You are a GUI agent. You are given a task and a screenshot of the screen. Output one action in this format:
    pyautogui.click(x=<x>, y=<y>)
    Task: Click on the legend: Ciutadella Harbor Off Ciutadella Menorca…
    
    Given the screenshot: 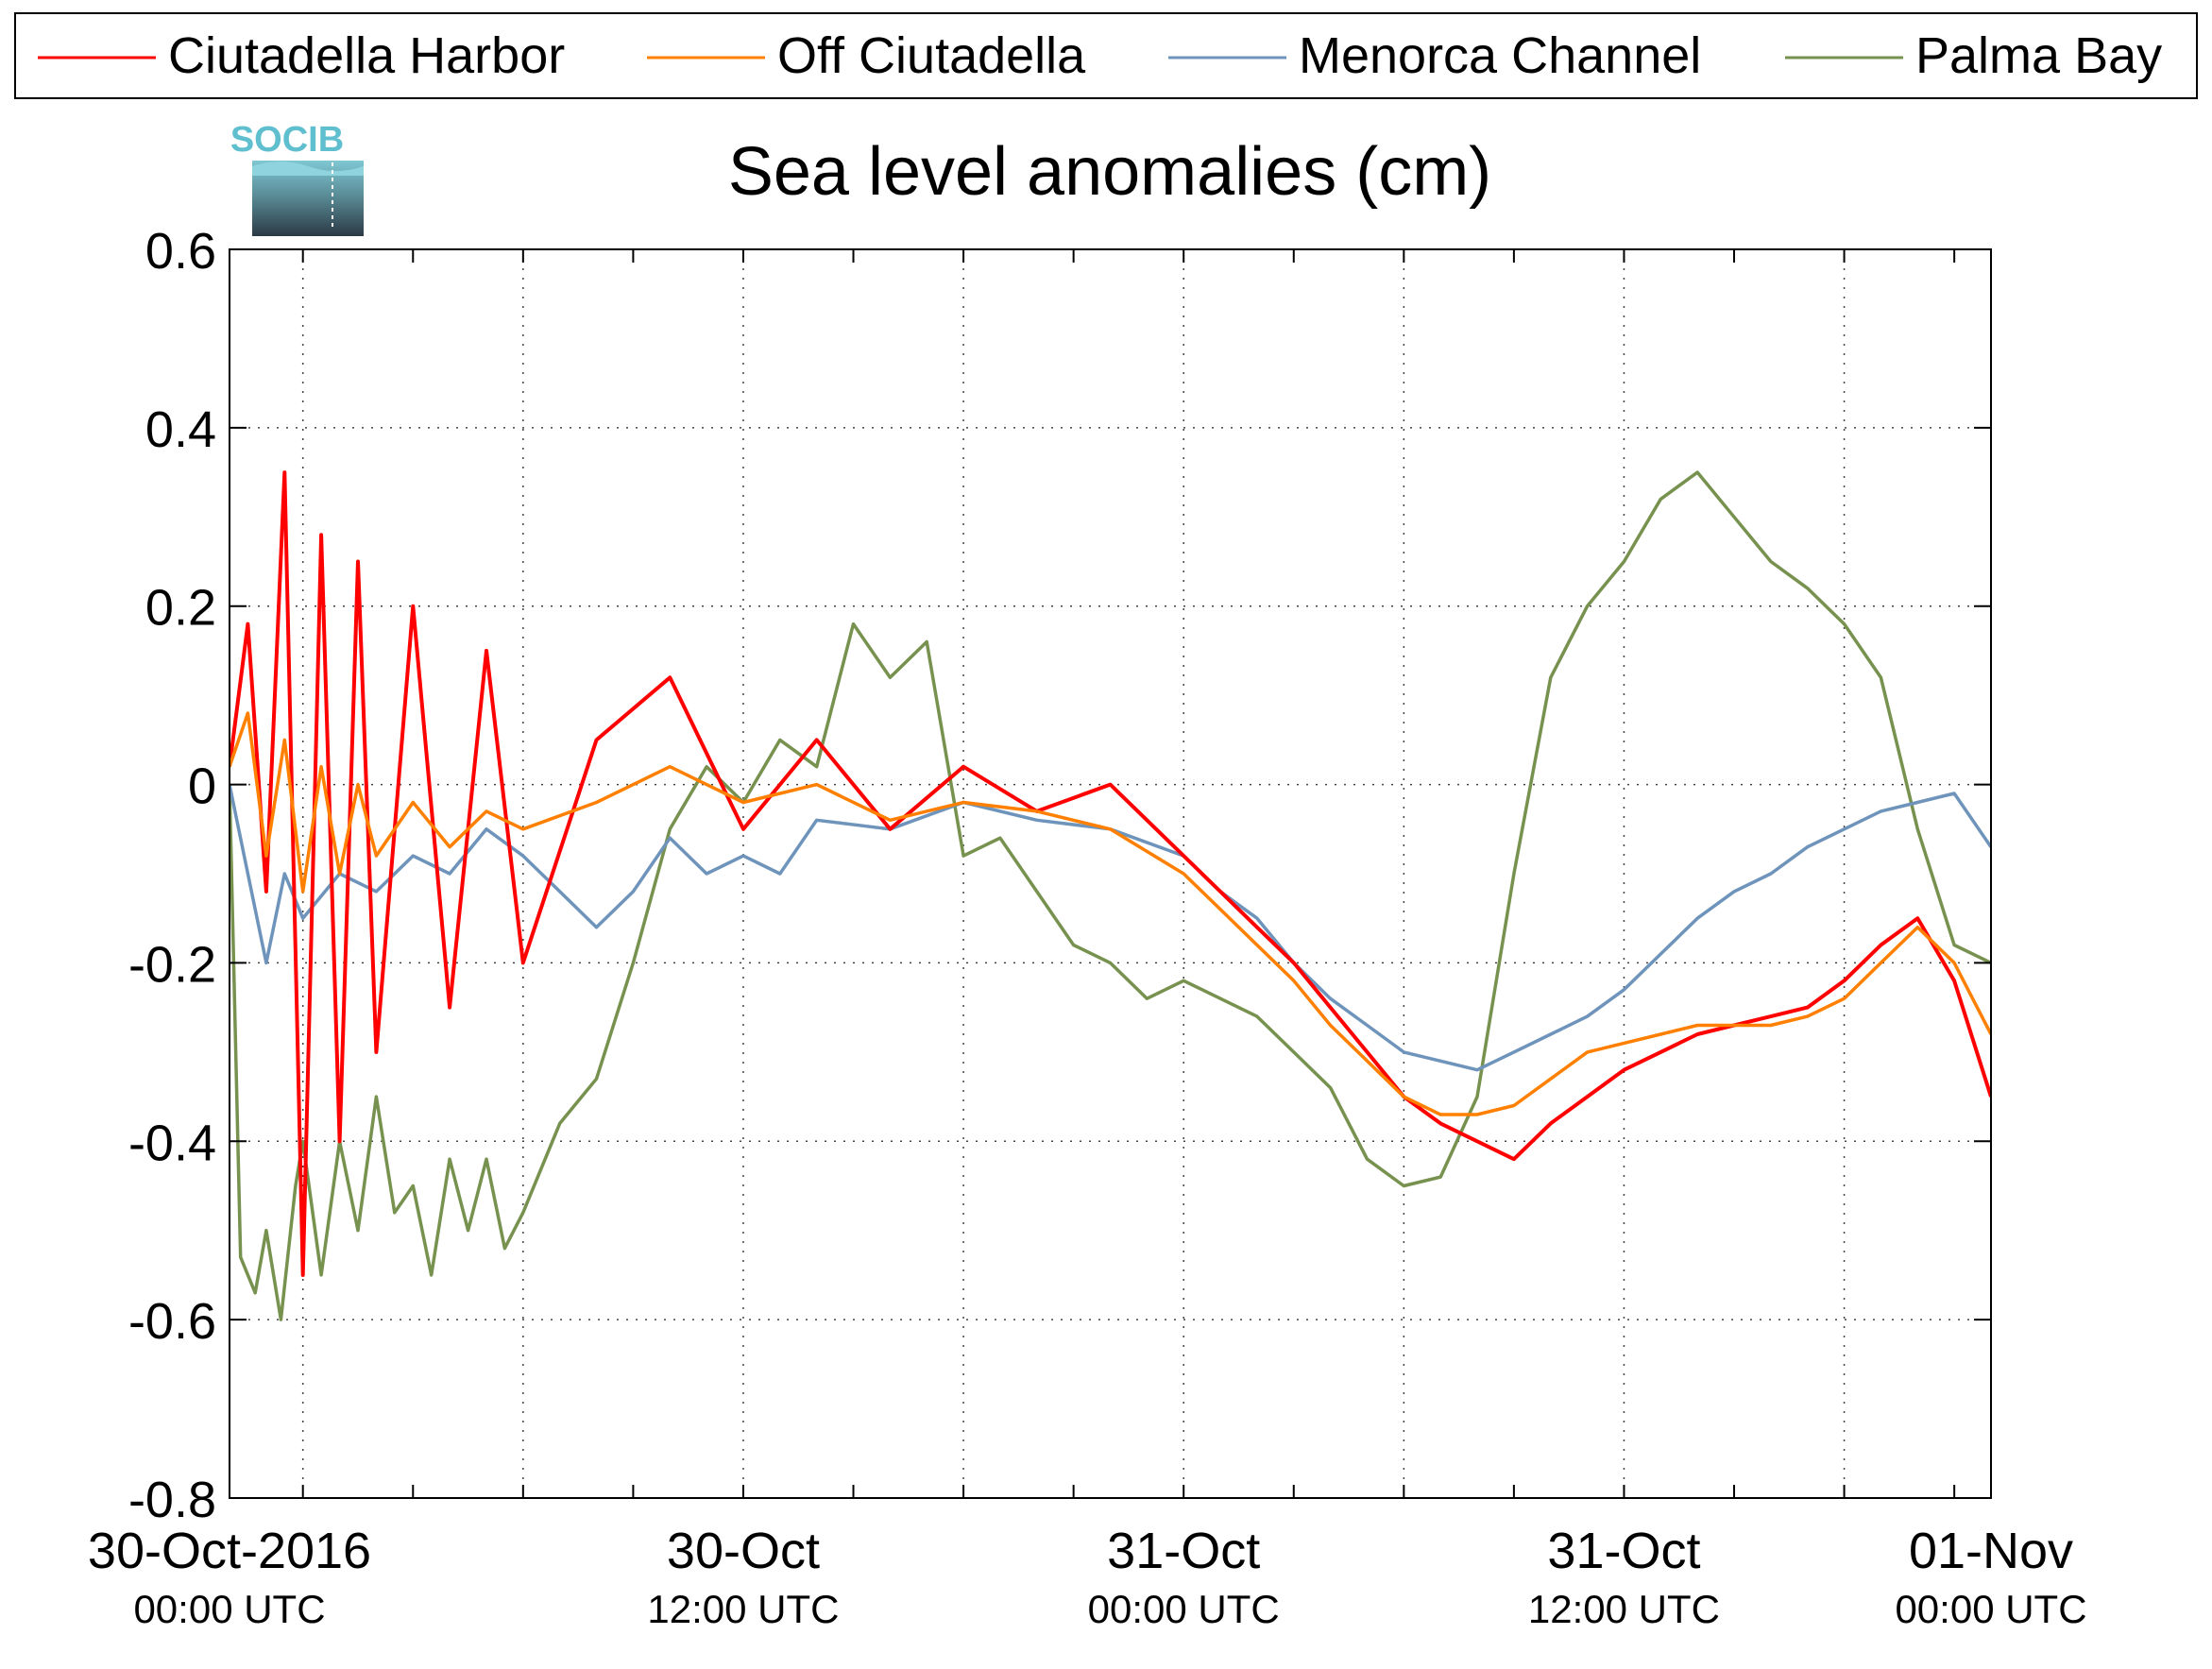 What is the action you would take?
    pyautogui.click(x=1106, y=56)
    